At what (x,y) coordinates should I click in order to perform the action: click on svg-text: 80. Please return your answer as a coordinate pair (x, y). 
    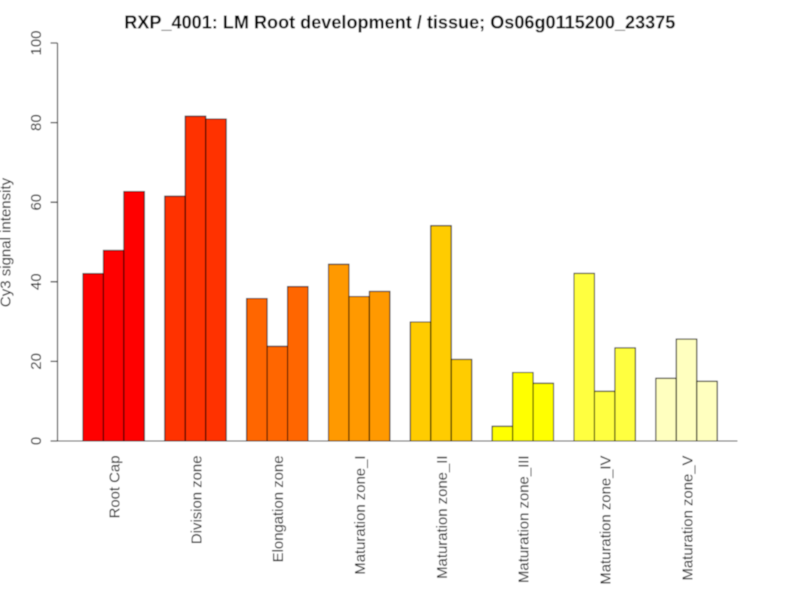
    Looking at the image, I should click on (36, 122).